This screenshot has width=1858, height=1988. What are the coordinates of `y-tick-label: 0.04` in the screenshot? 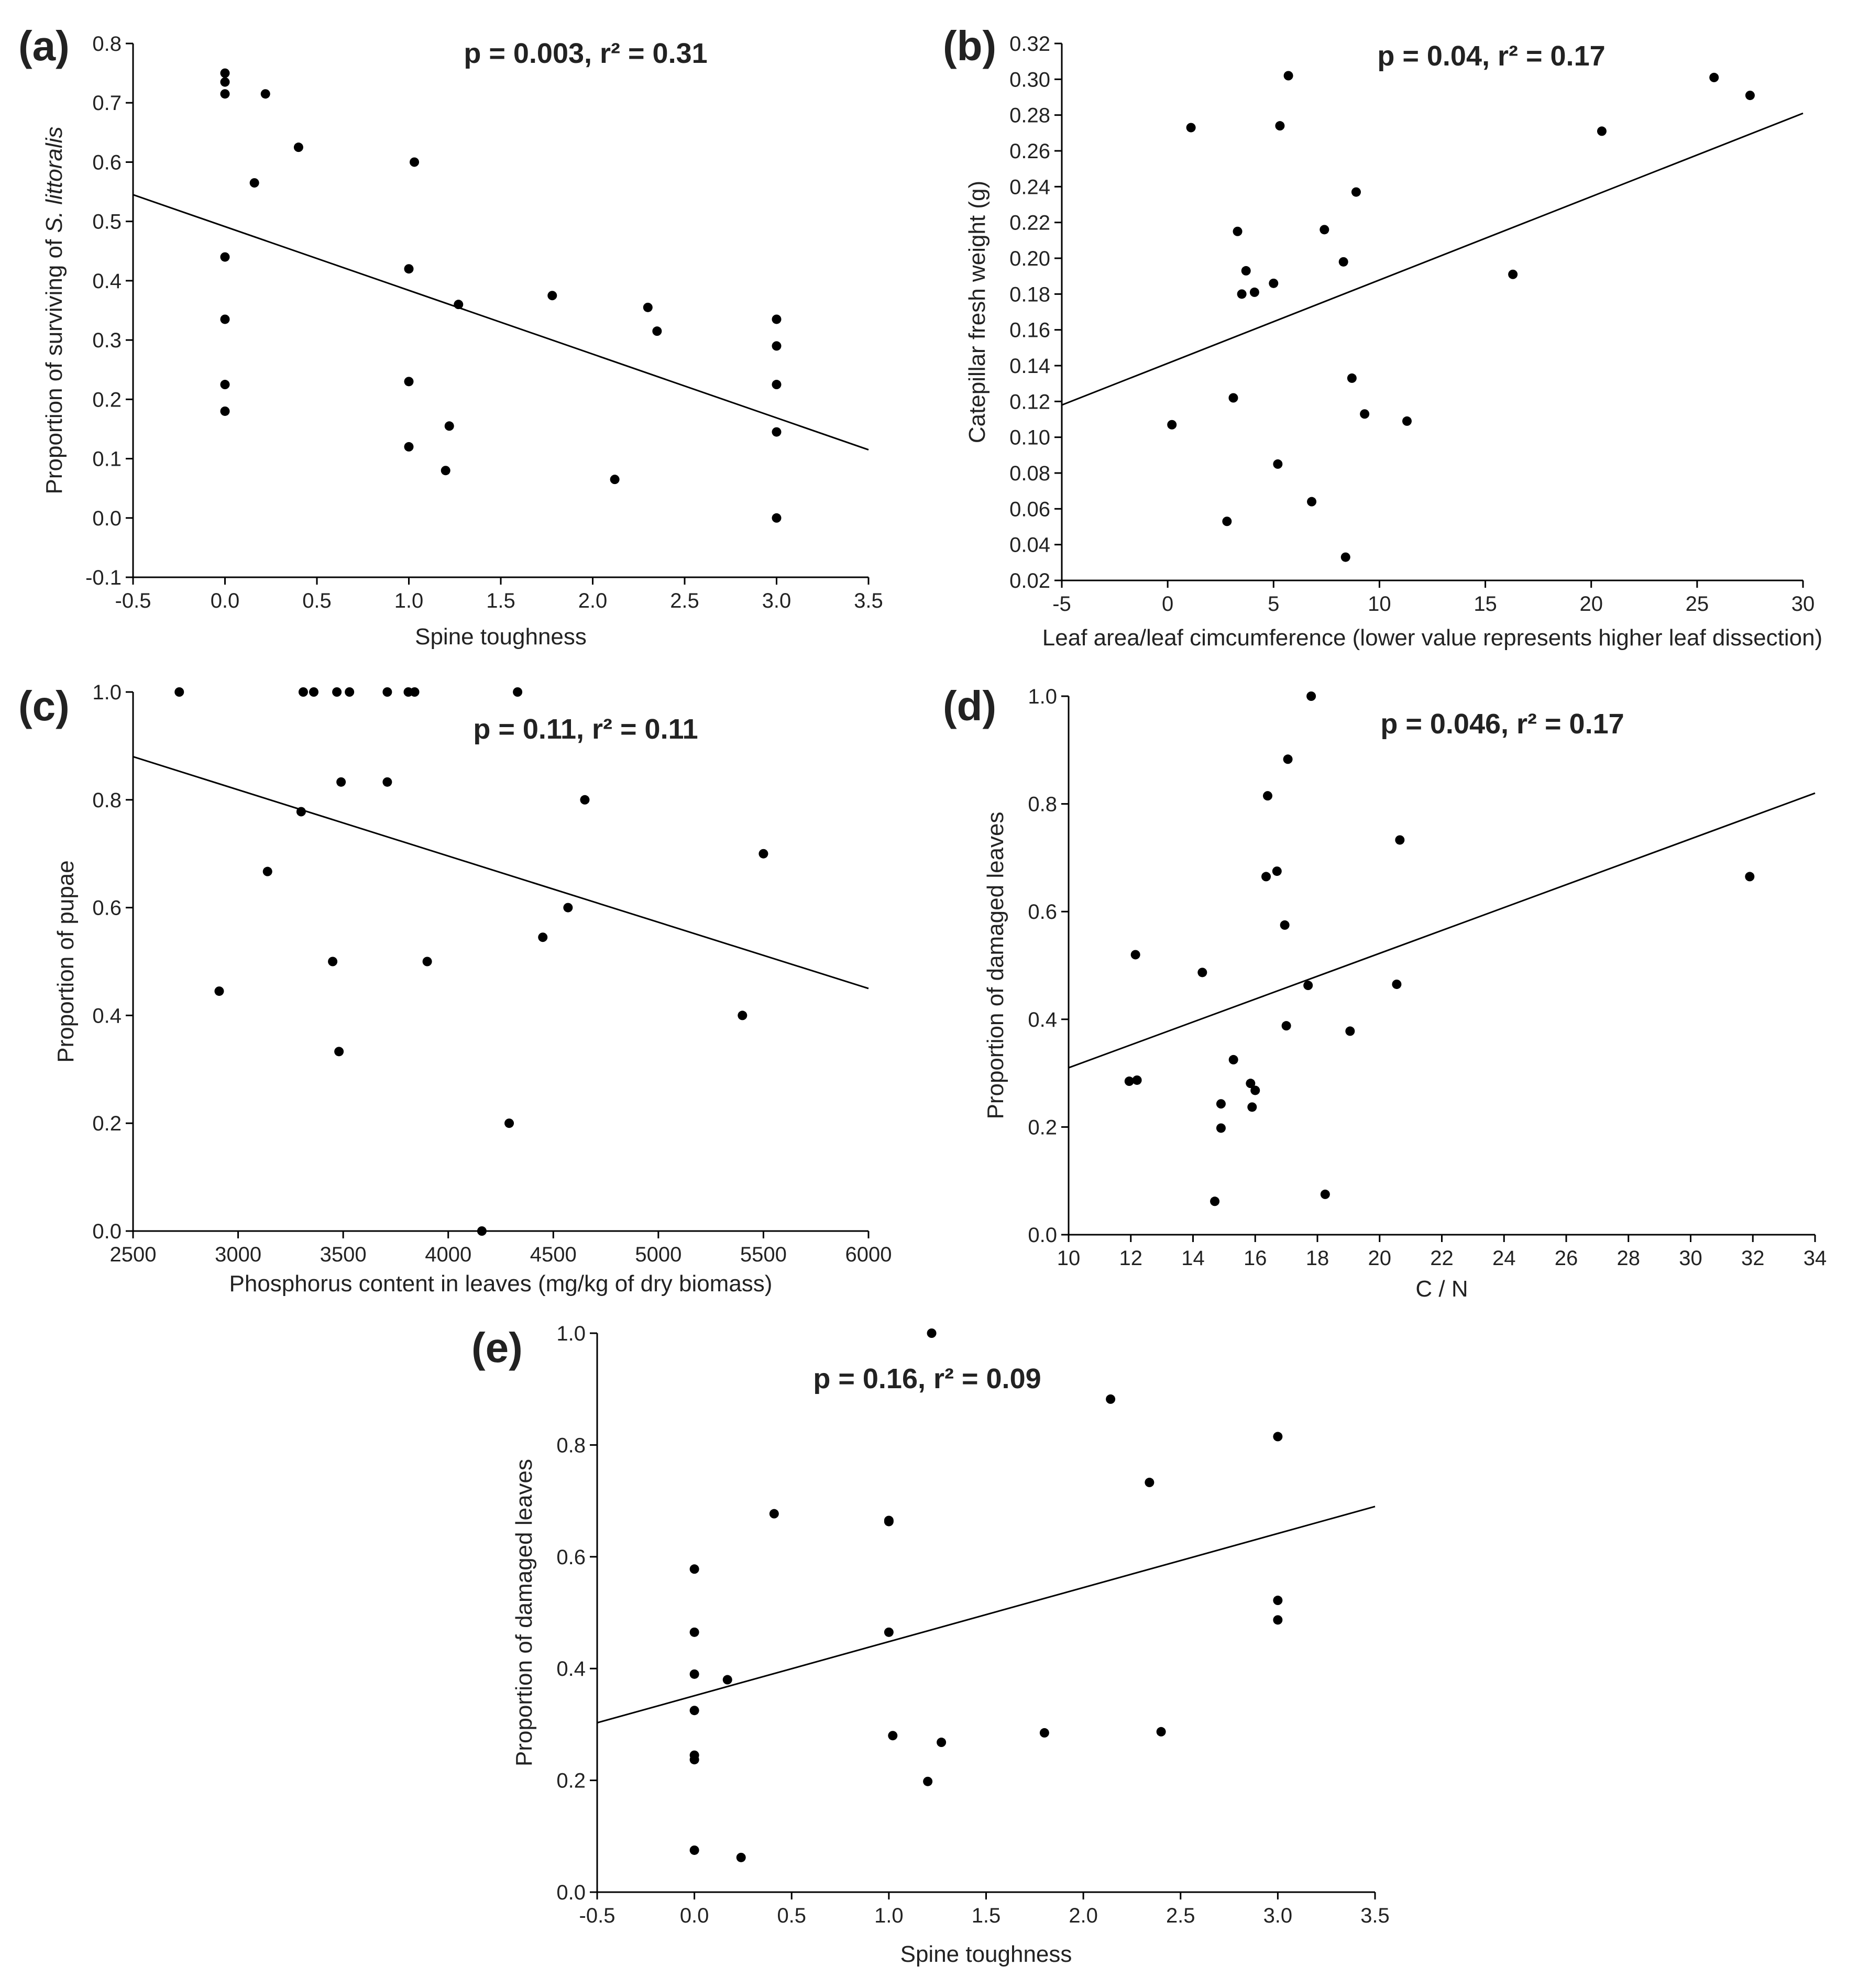 It's located at (1029, 546).